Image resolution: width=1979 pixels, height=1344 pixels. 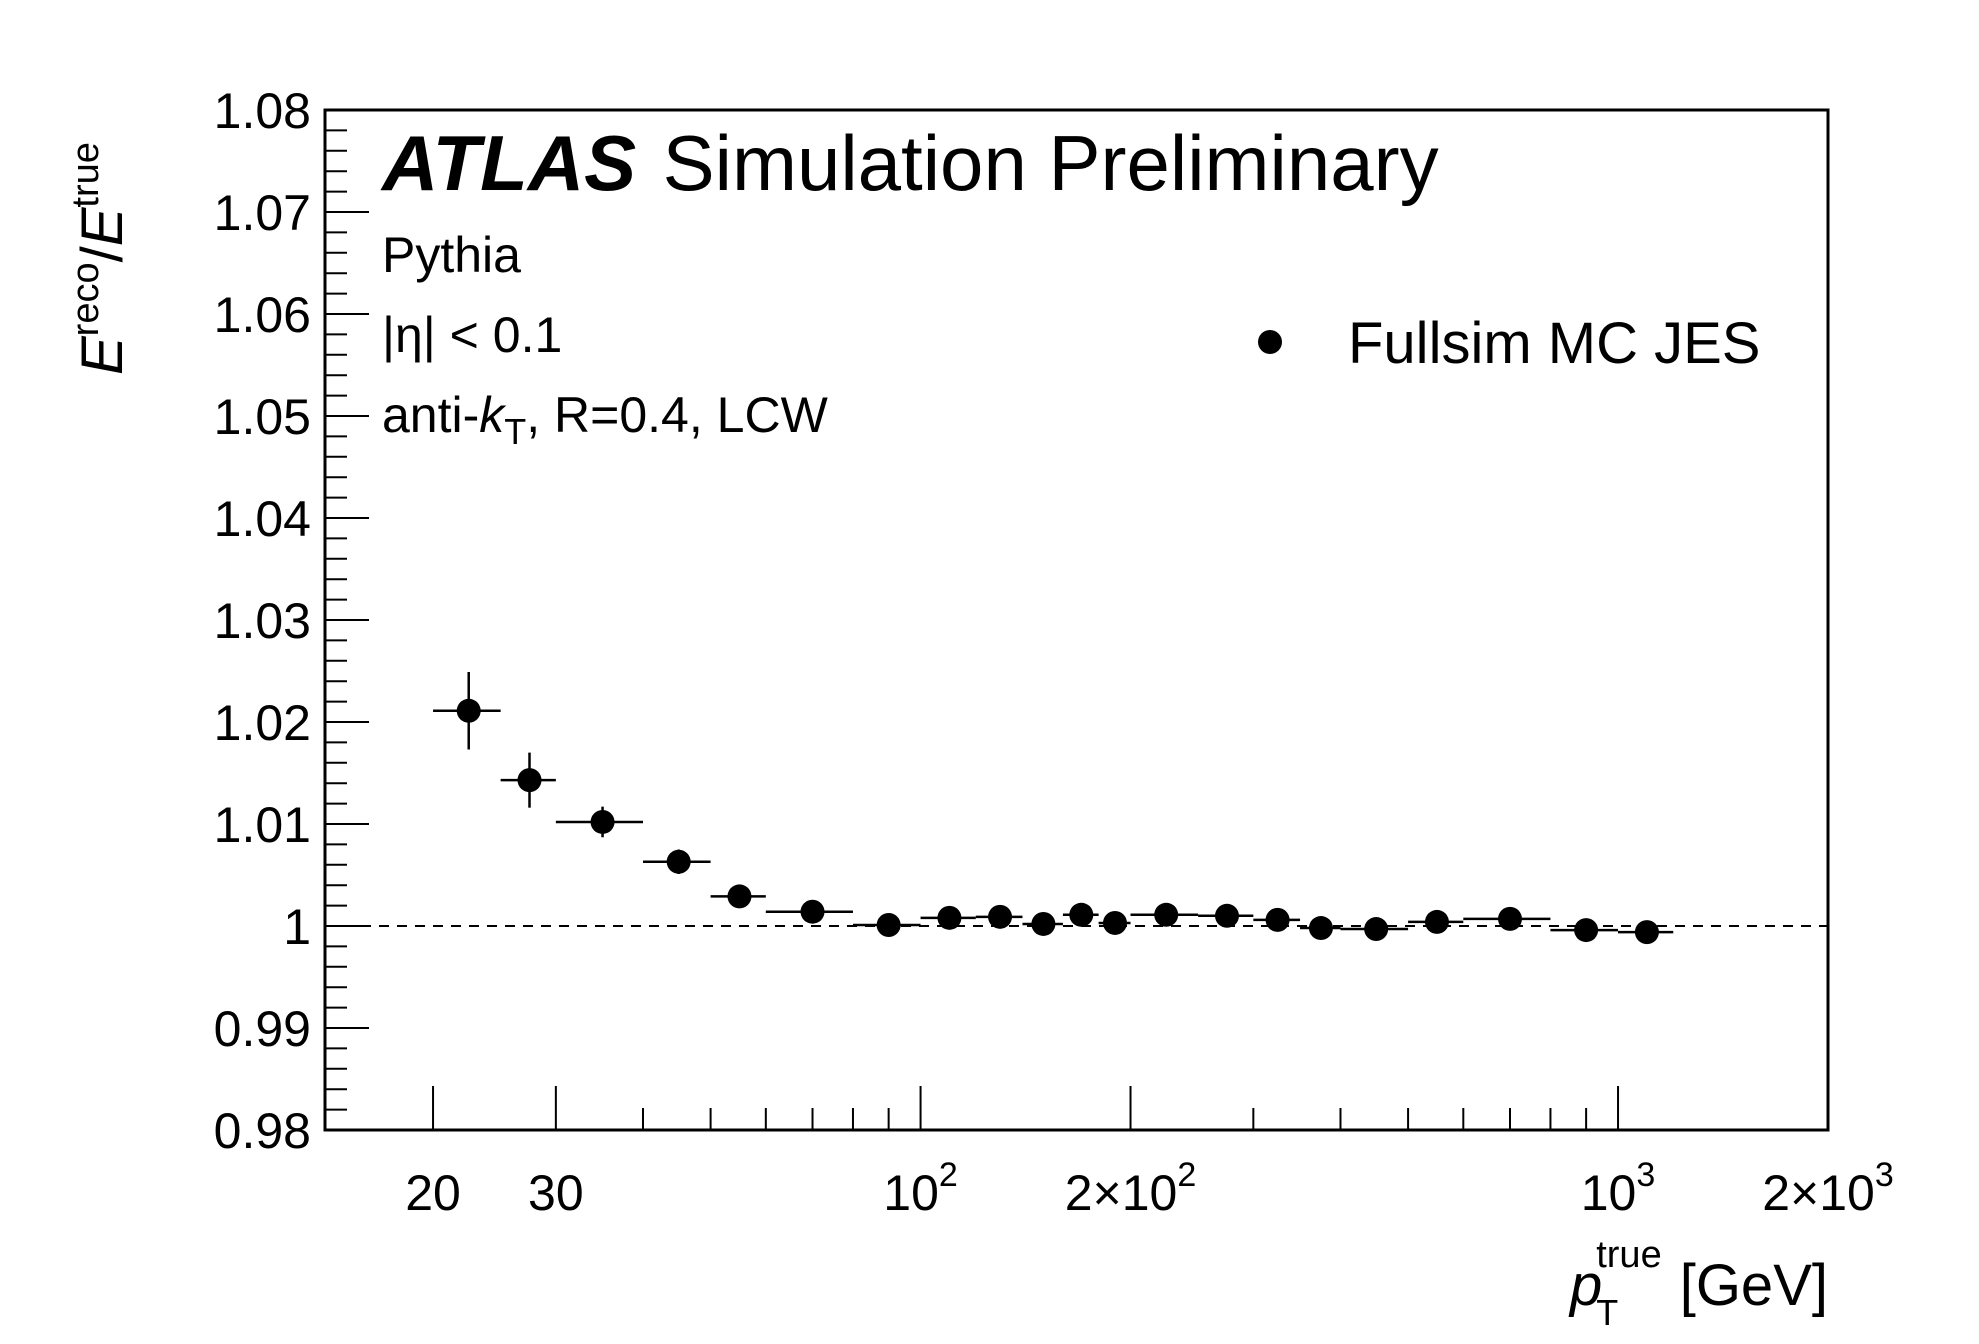 I want to click on legend-marker, so click(x=1270, y=342).